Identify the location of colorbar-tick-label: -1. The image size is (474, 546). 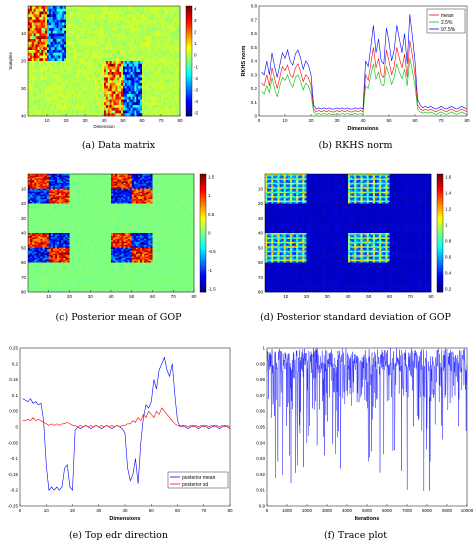
(196, 66).